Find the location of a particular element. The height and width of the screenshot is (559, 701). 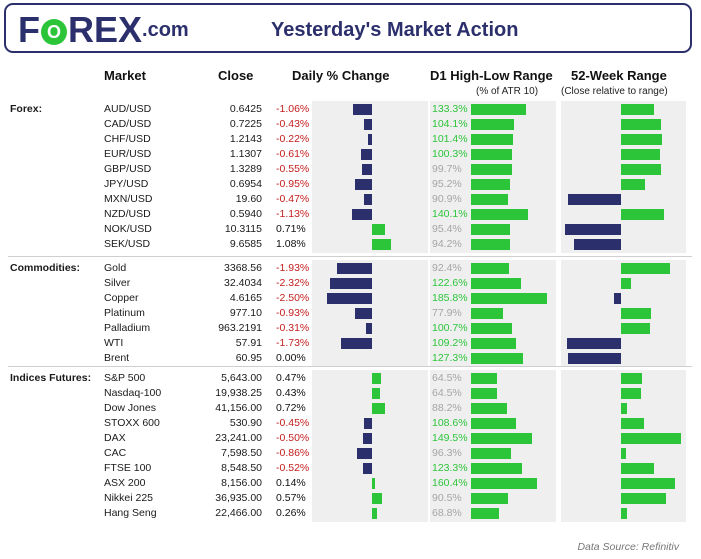

market-name: Gold is located at coordinates (115, 268).